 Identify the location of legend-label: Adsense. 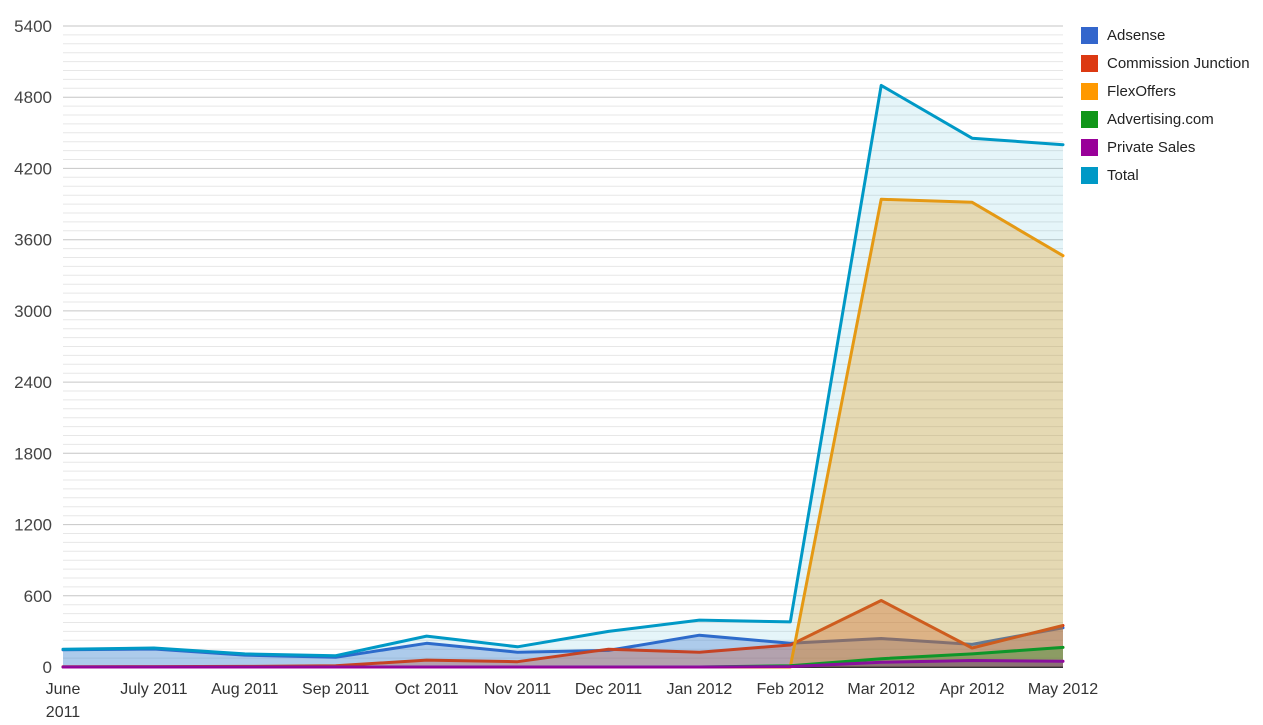
(1136, 35).